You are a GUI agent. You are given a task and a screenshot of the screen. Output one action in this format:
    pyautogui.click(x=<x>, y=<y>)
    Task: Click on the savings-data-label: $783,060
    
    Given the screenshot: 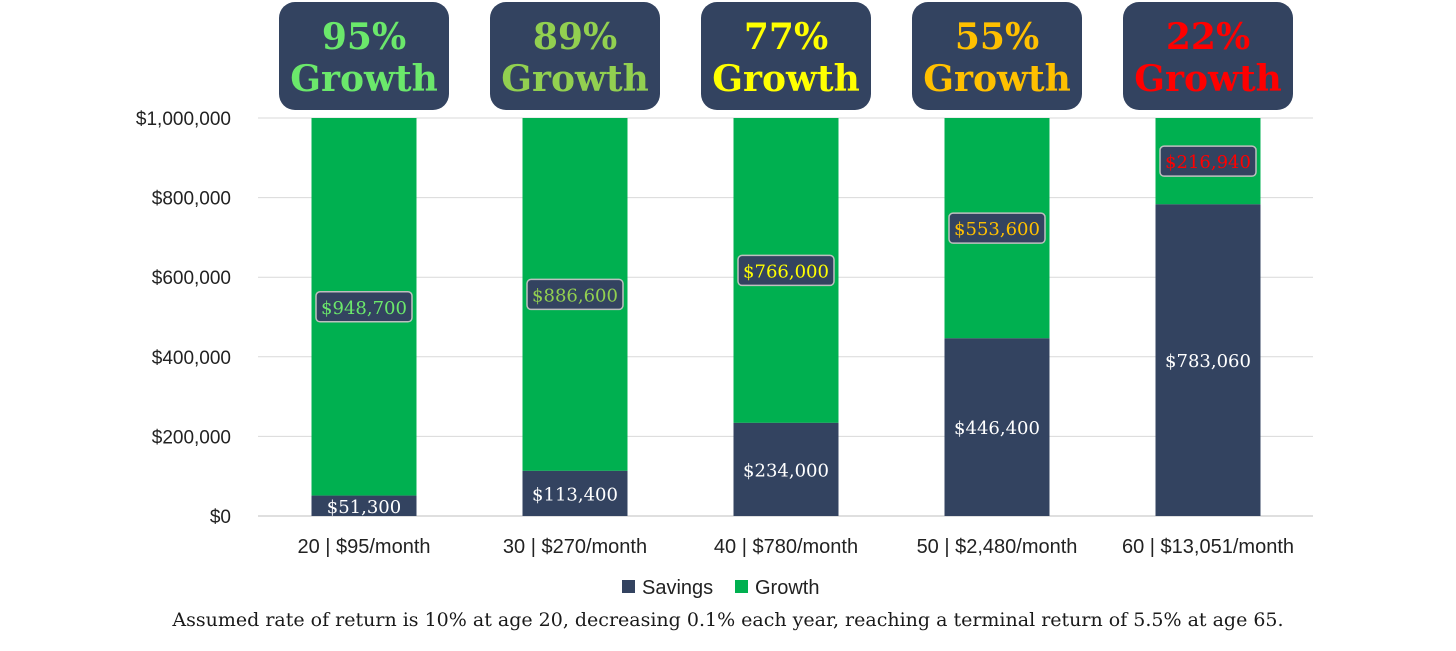 What is the action you would take?
    pyautogui.click(x=1208, y=361)
    